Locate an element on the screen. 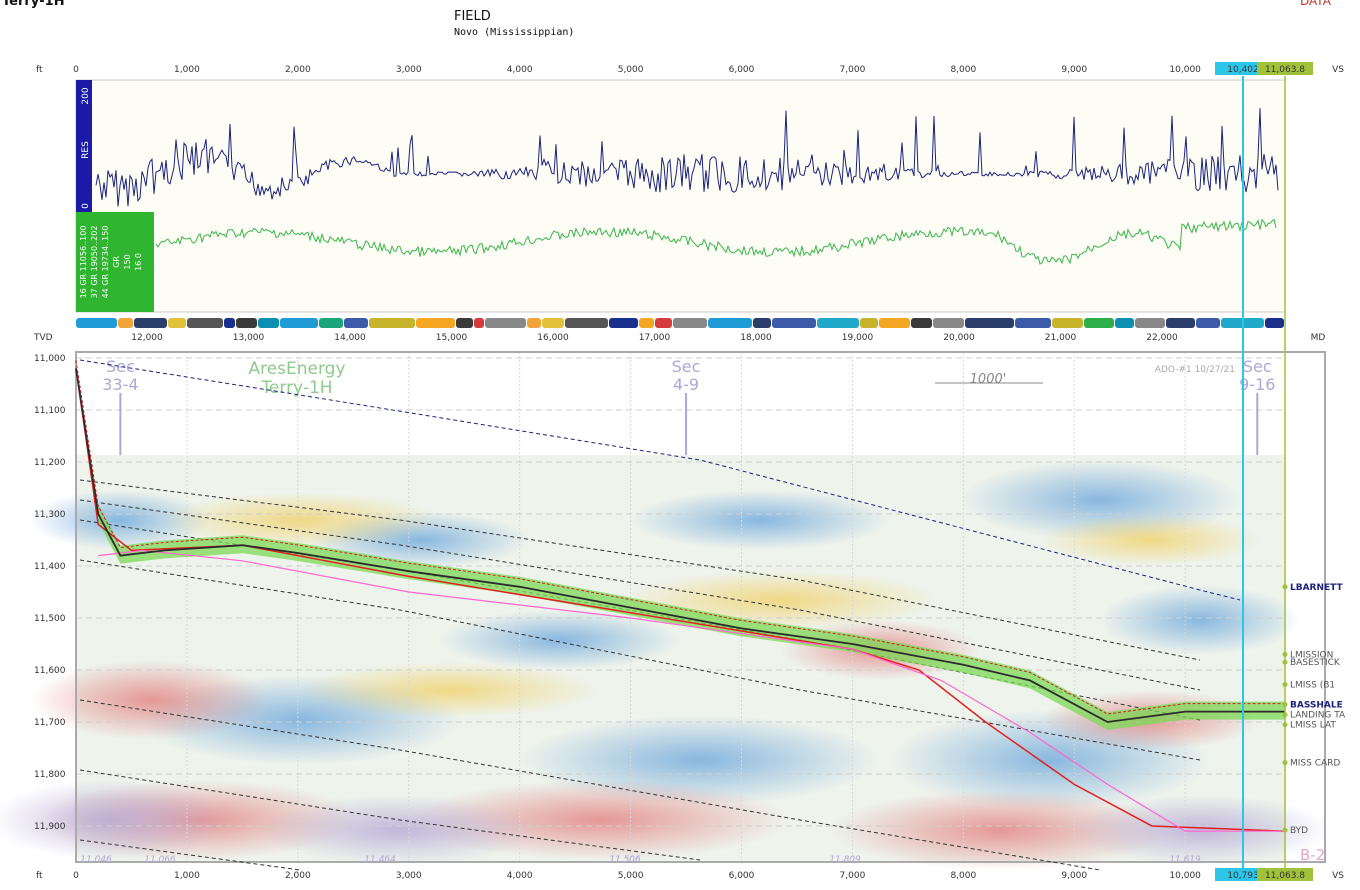  md-axis-tick: 19,000 is located at coordinates (858, 338).